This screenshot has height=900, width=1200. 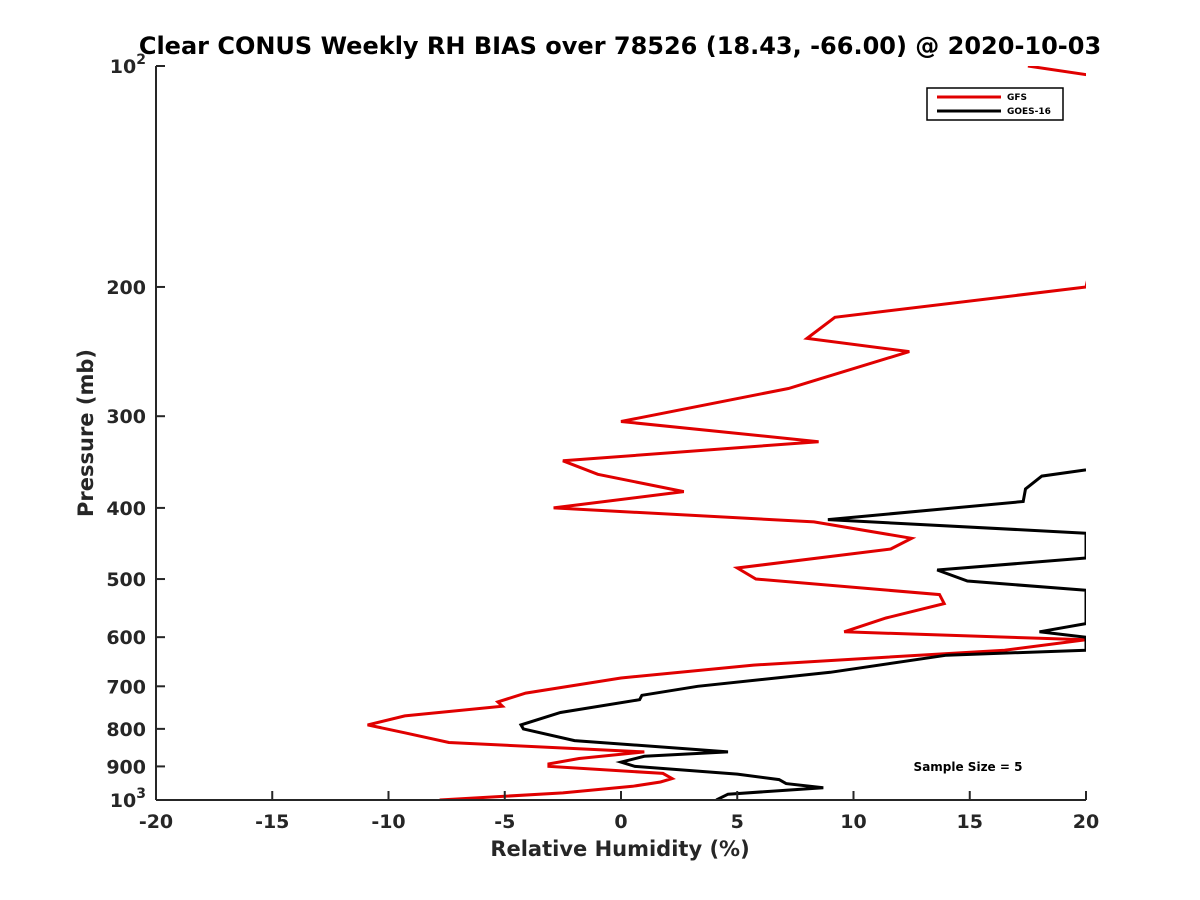 I want to click on x-tick-label: 0, so click(x=620, y=822).